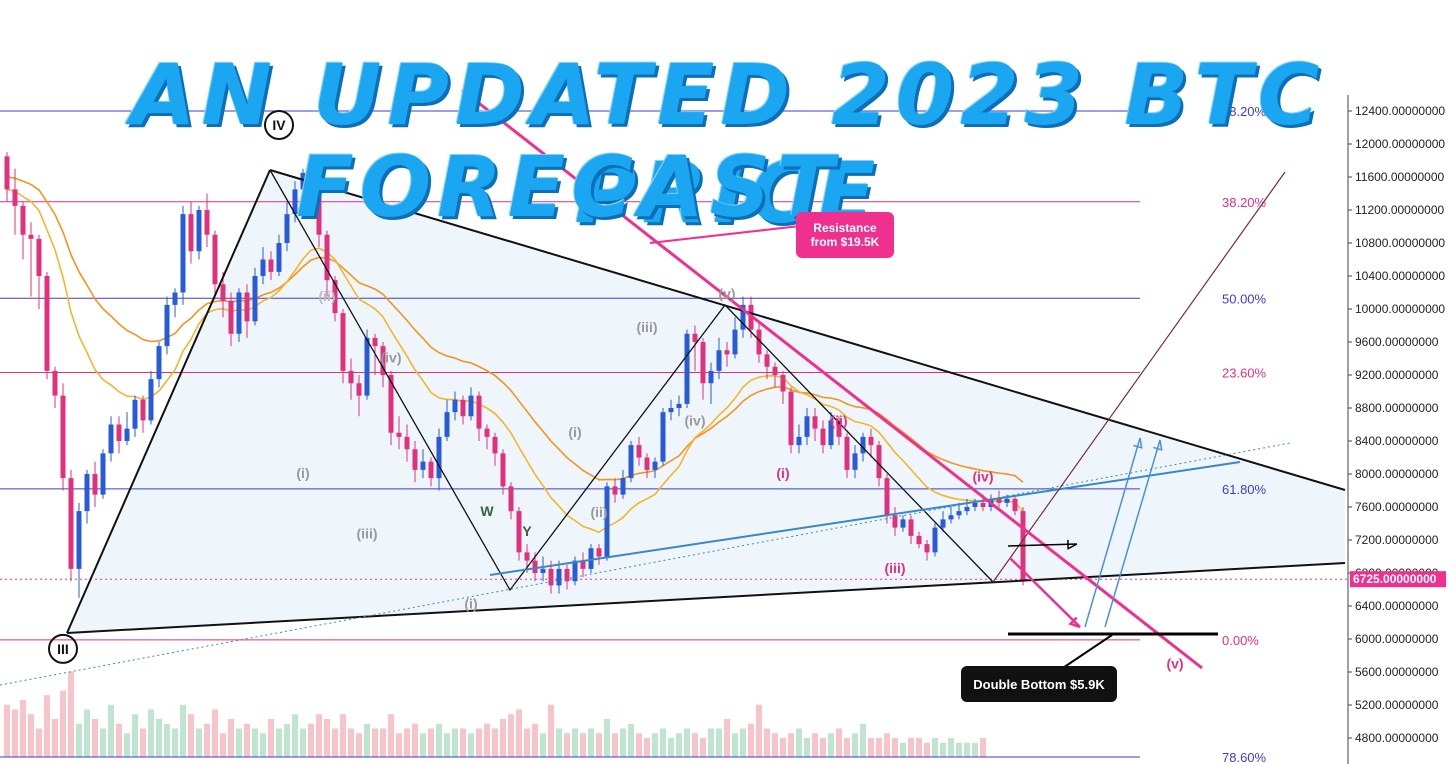  I want to click on current-price-label: 6725.00000000, so click(1395, 579).